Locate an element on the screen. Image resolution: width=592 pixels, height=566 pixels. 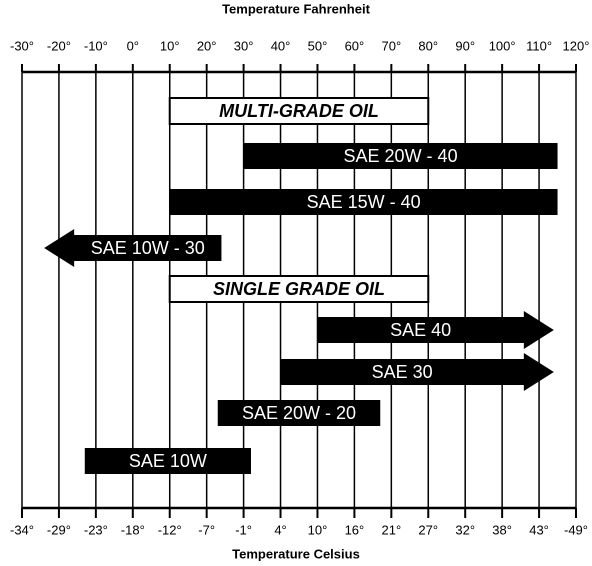
bottom-tick-label: -34° is located at coordinates (22, 529).